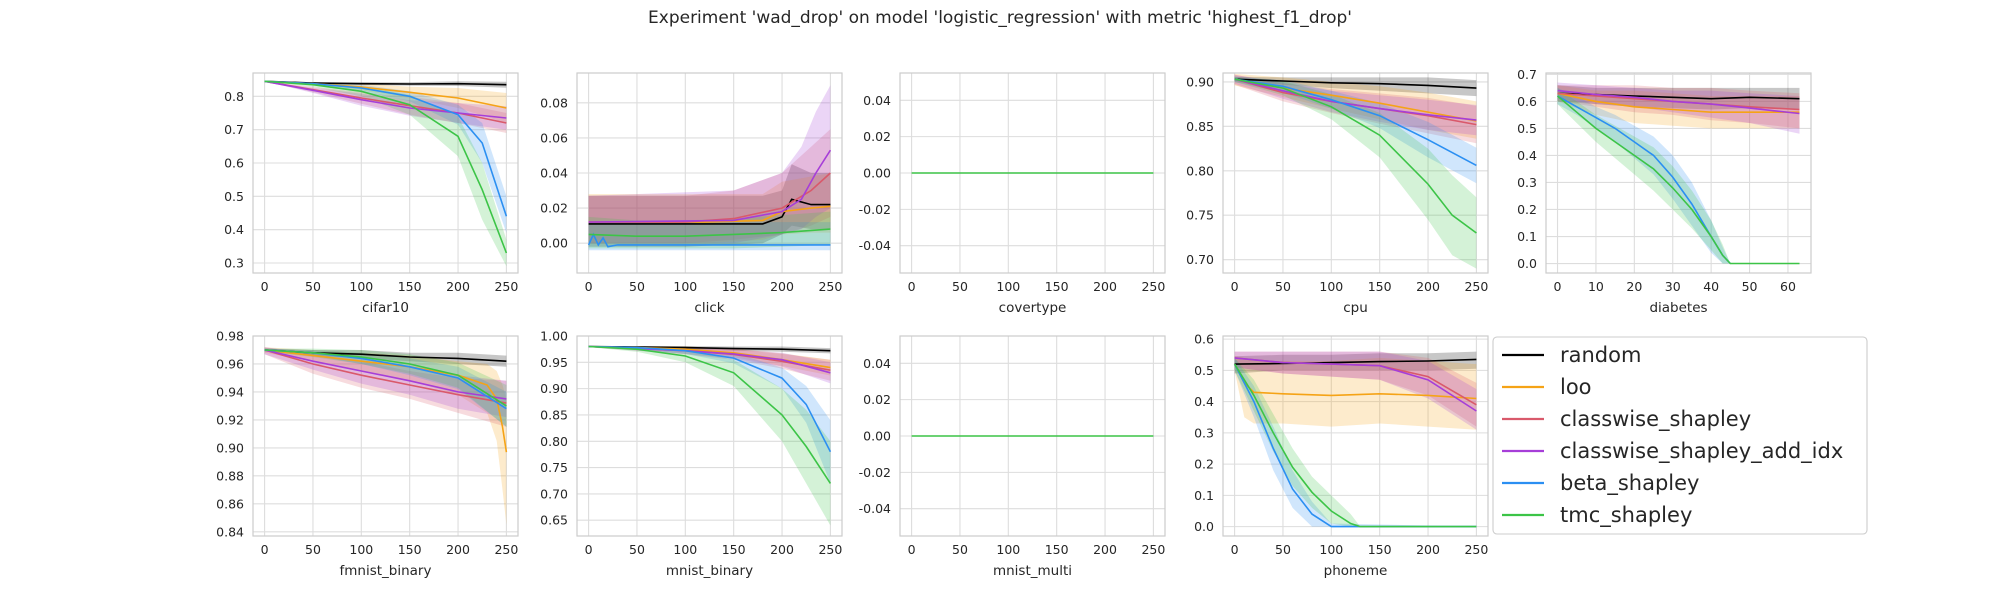 This screenshot has width=2000, height=600. I want to click on y-tick-label: 0.90, so click(554, 388).